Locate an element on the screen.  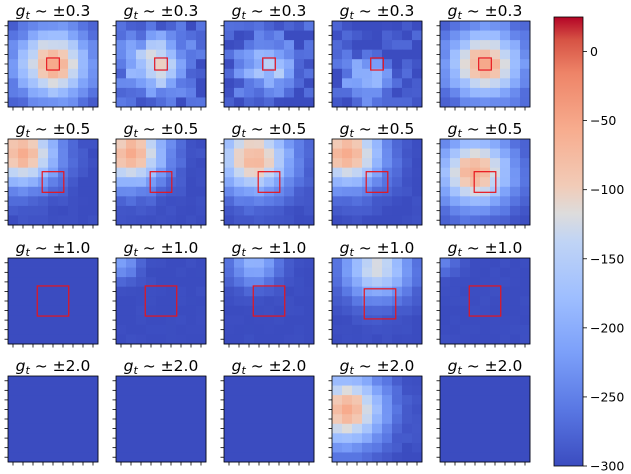
panel-title-sub: t is located at coordinates (136, 370).